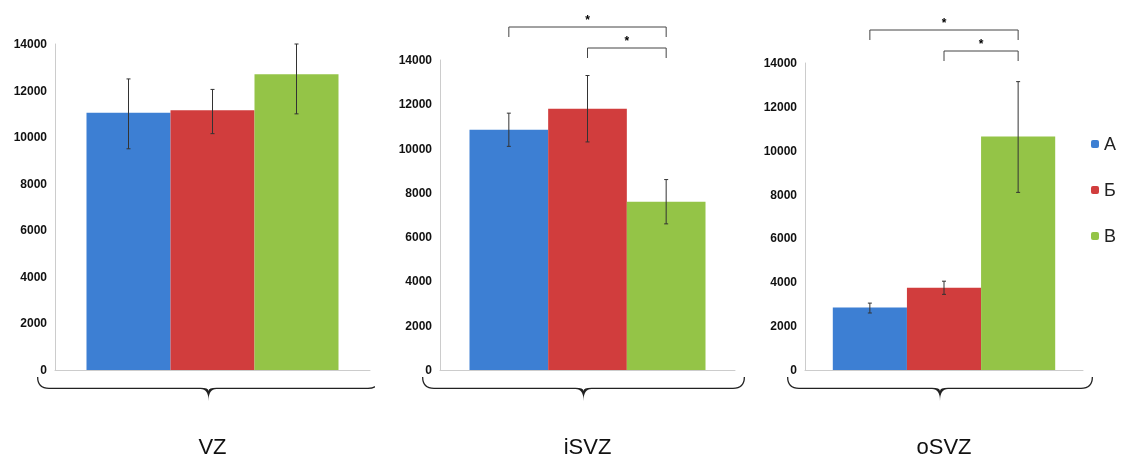 The image size is (1123, 464). What do you see at coordinates (212, 446) in the screenshot?
I see `x-axis-title: VZ` at bounding box center [212, 446].